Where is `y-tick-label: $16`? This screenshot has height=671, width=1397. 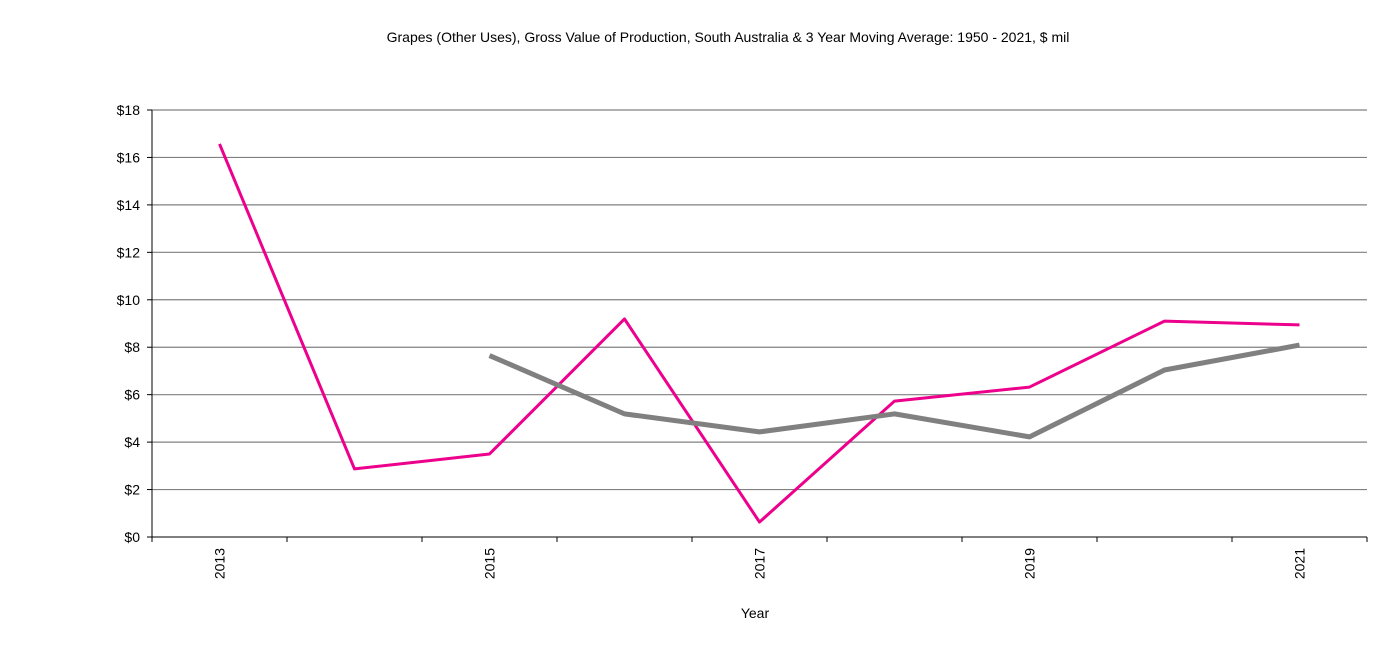
y-tick-label: $16 is located at coordinates (129, 157).